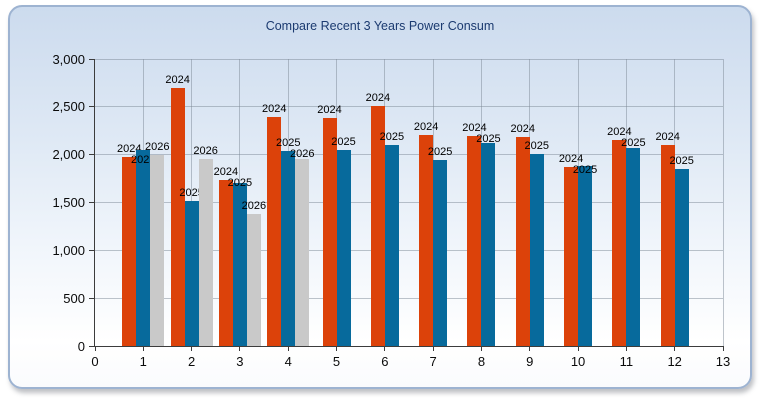 This screenshot has width=760, height=400. Describe the element at coordinates (81, 346) in the screenshot. I see `y-tick-label: 0` at that location.